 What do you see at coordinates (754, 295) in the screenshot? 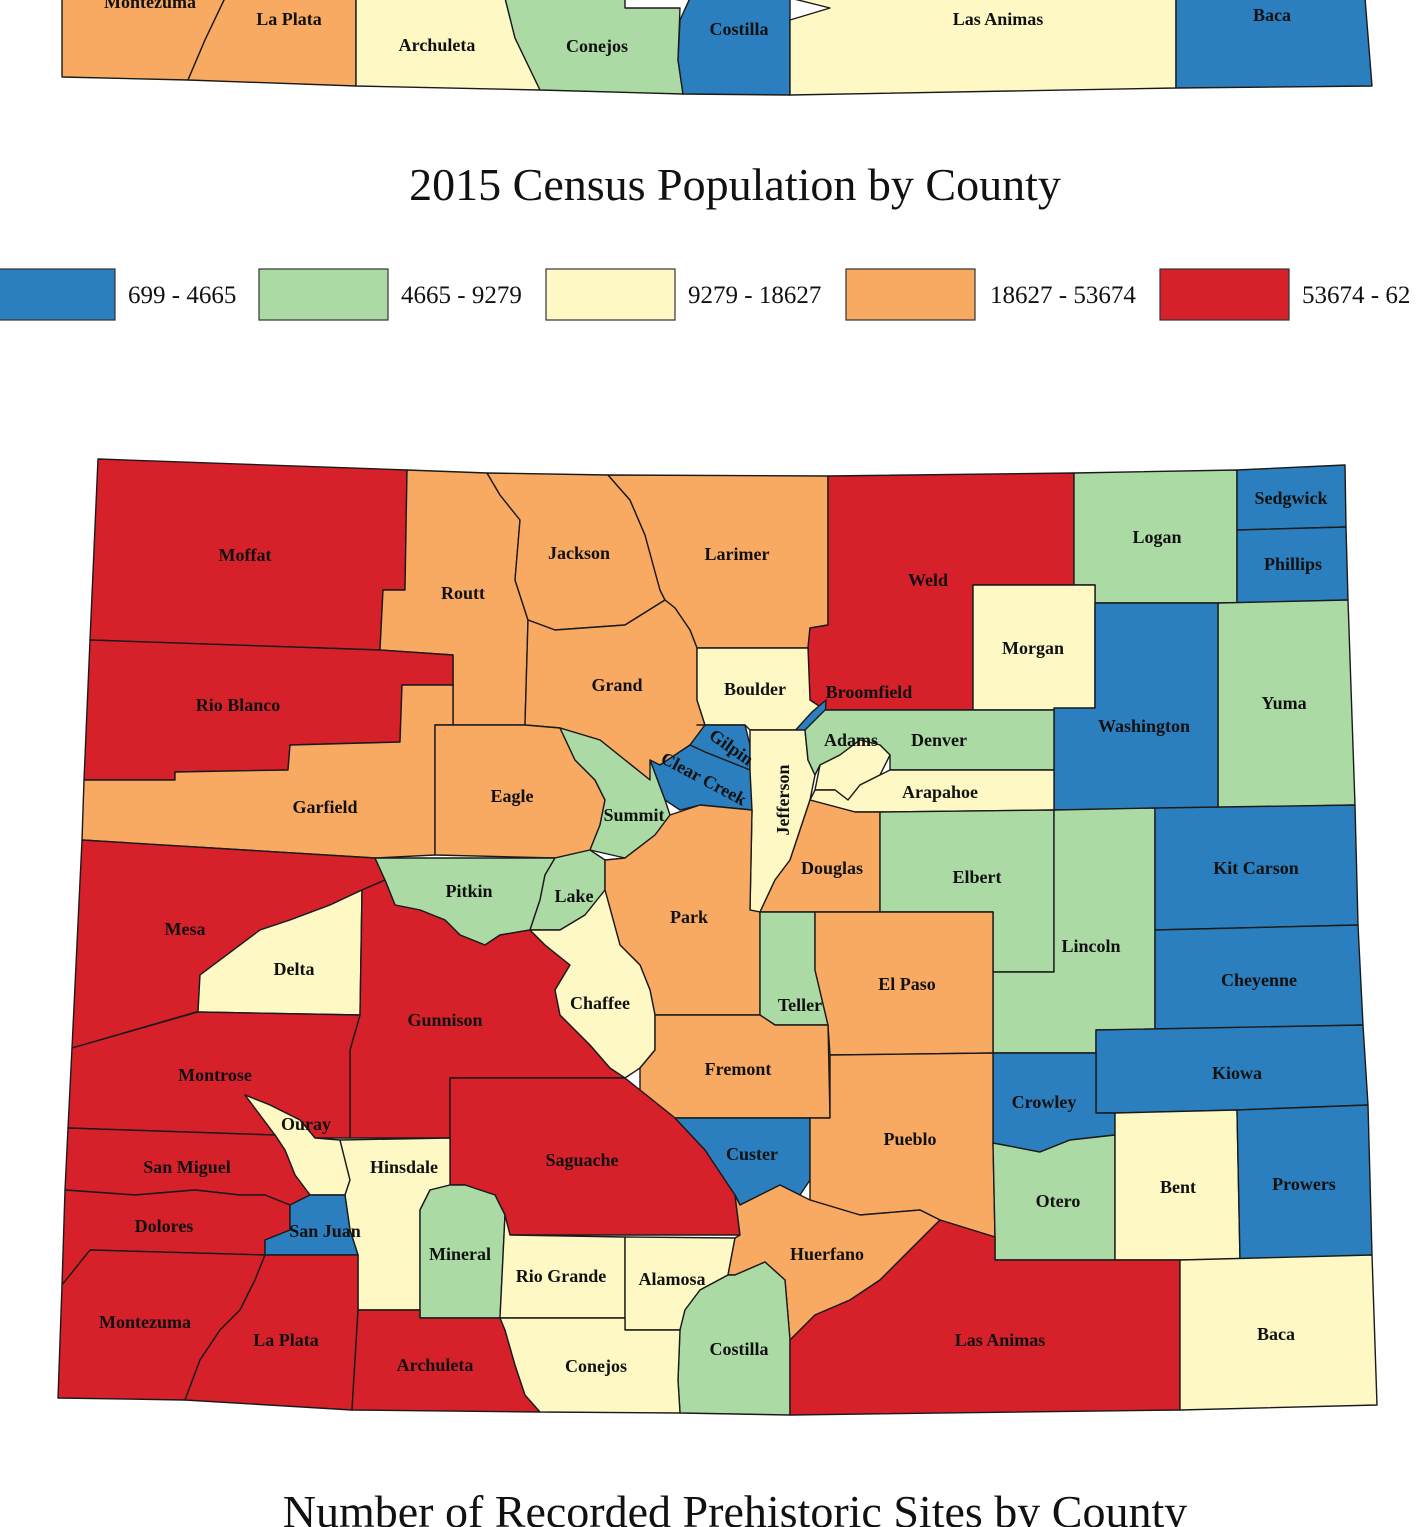
I see `legend-label-3: 9279 - 18627` at bounding box center [754, 295].